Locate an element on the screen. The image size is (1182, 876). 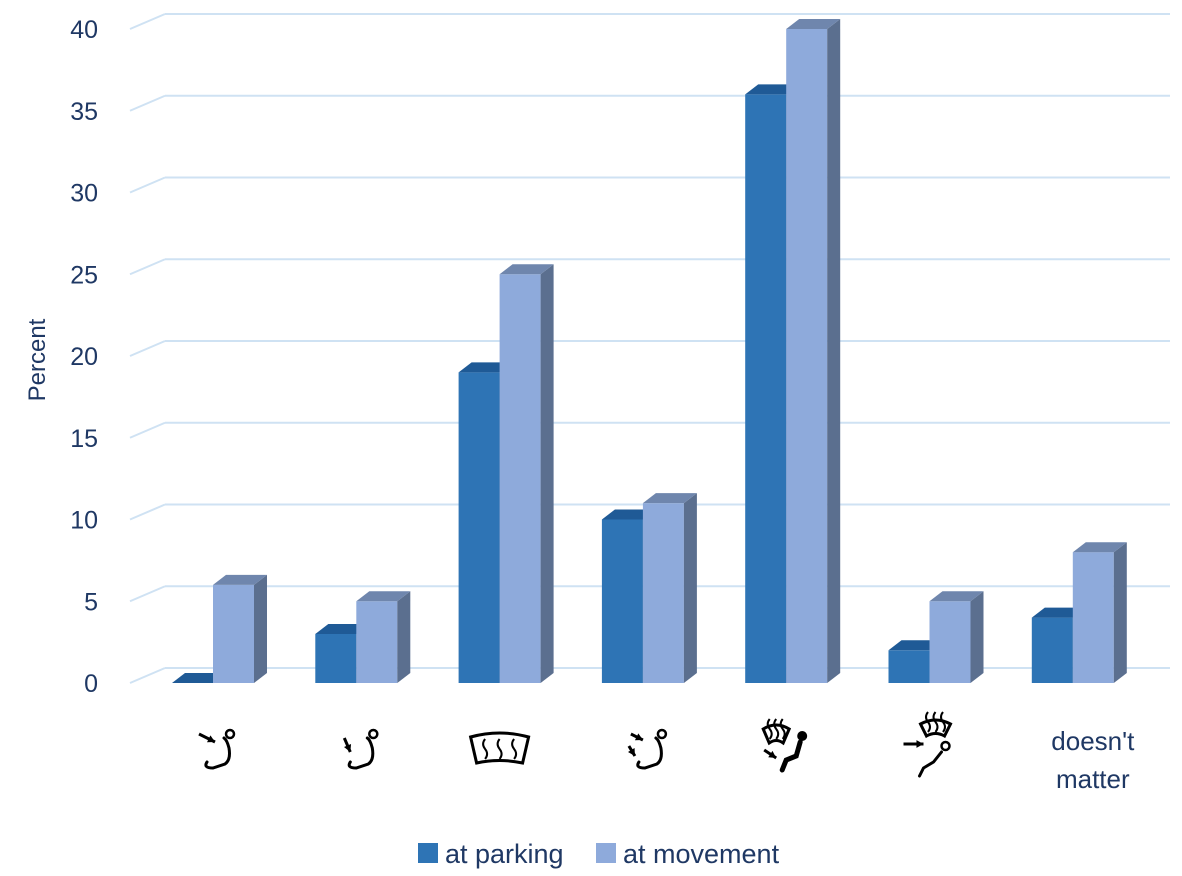
y-tick-label: 5 is located at coordinates (91, 602).